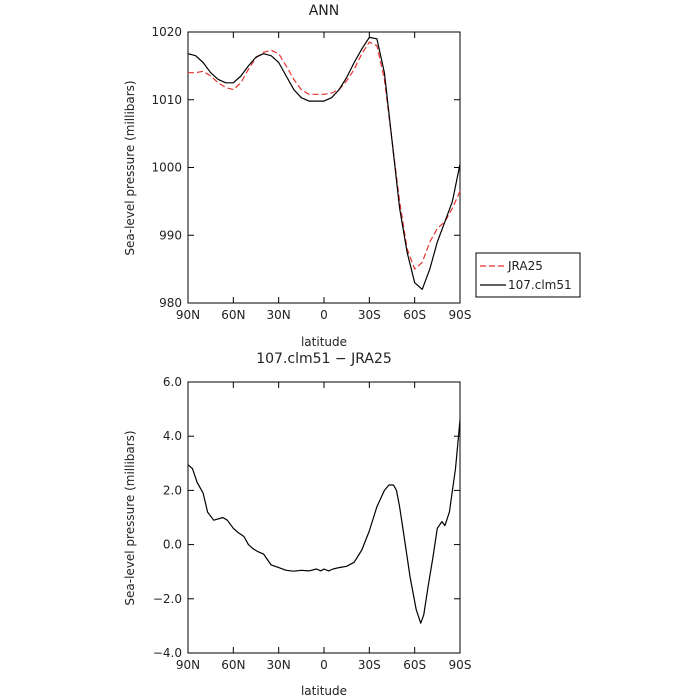  I want to click on top-xtick-label: 0, so click(324, 315).